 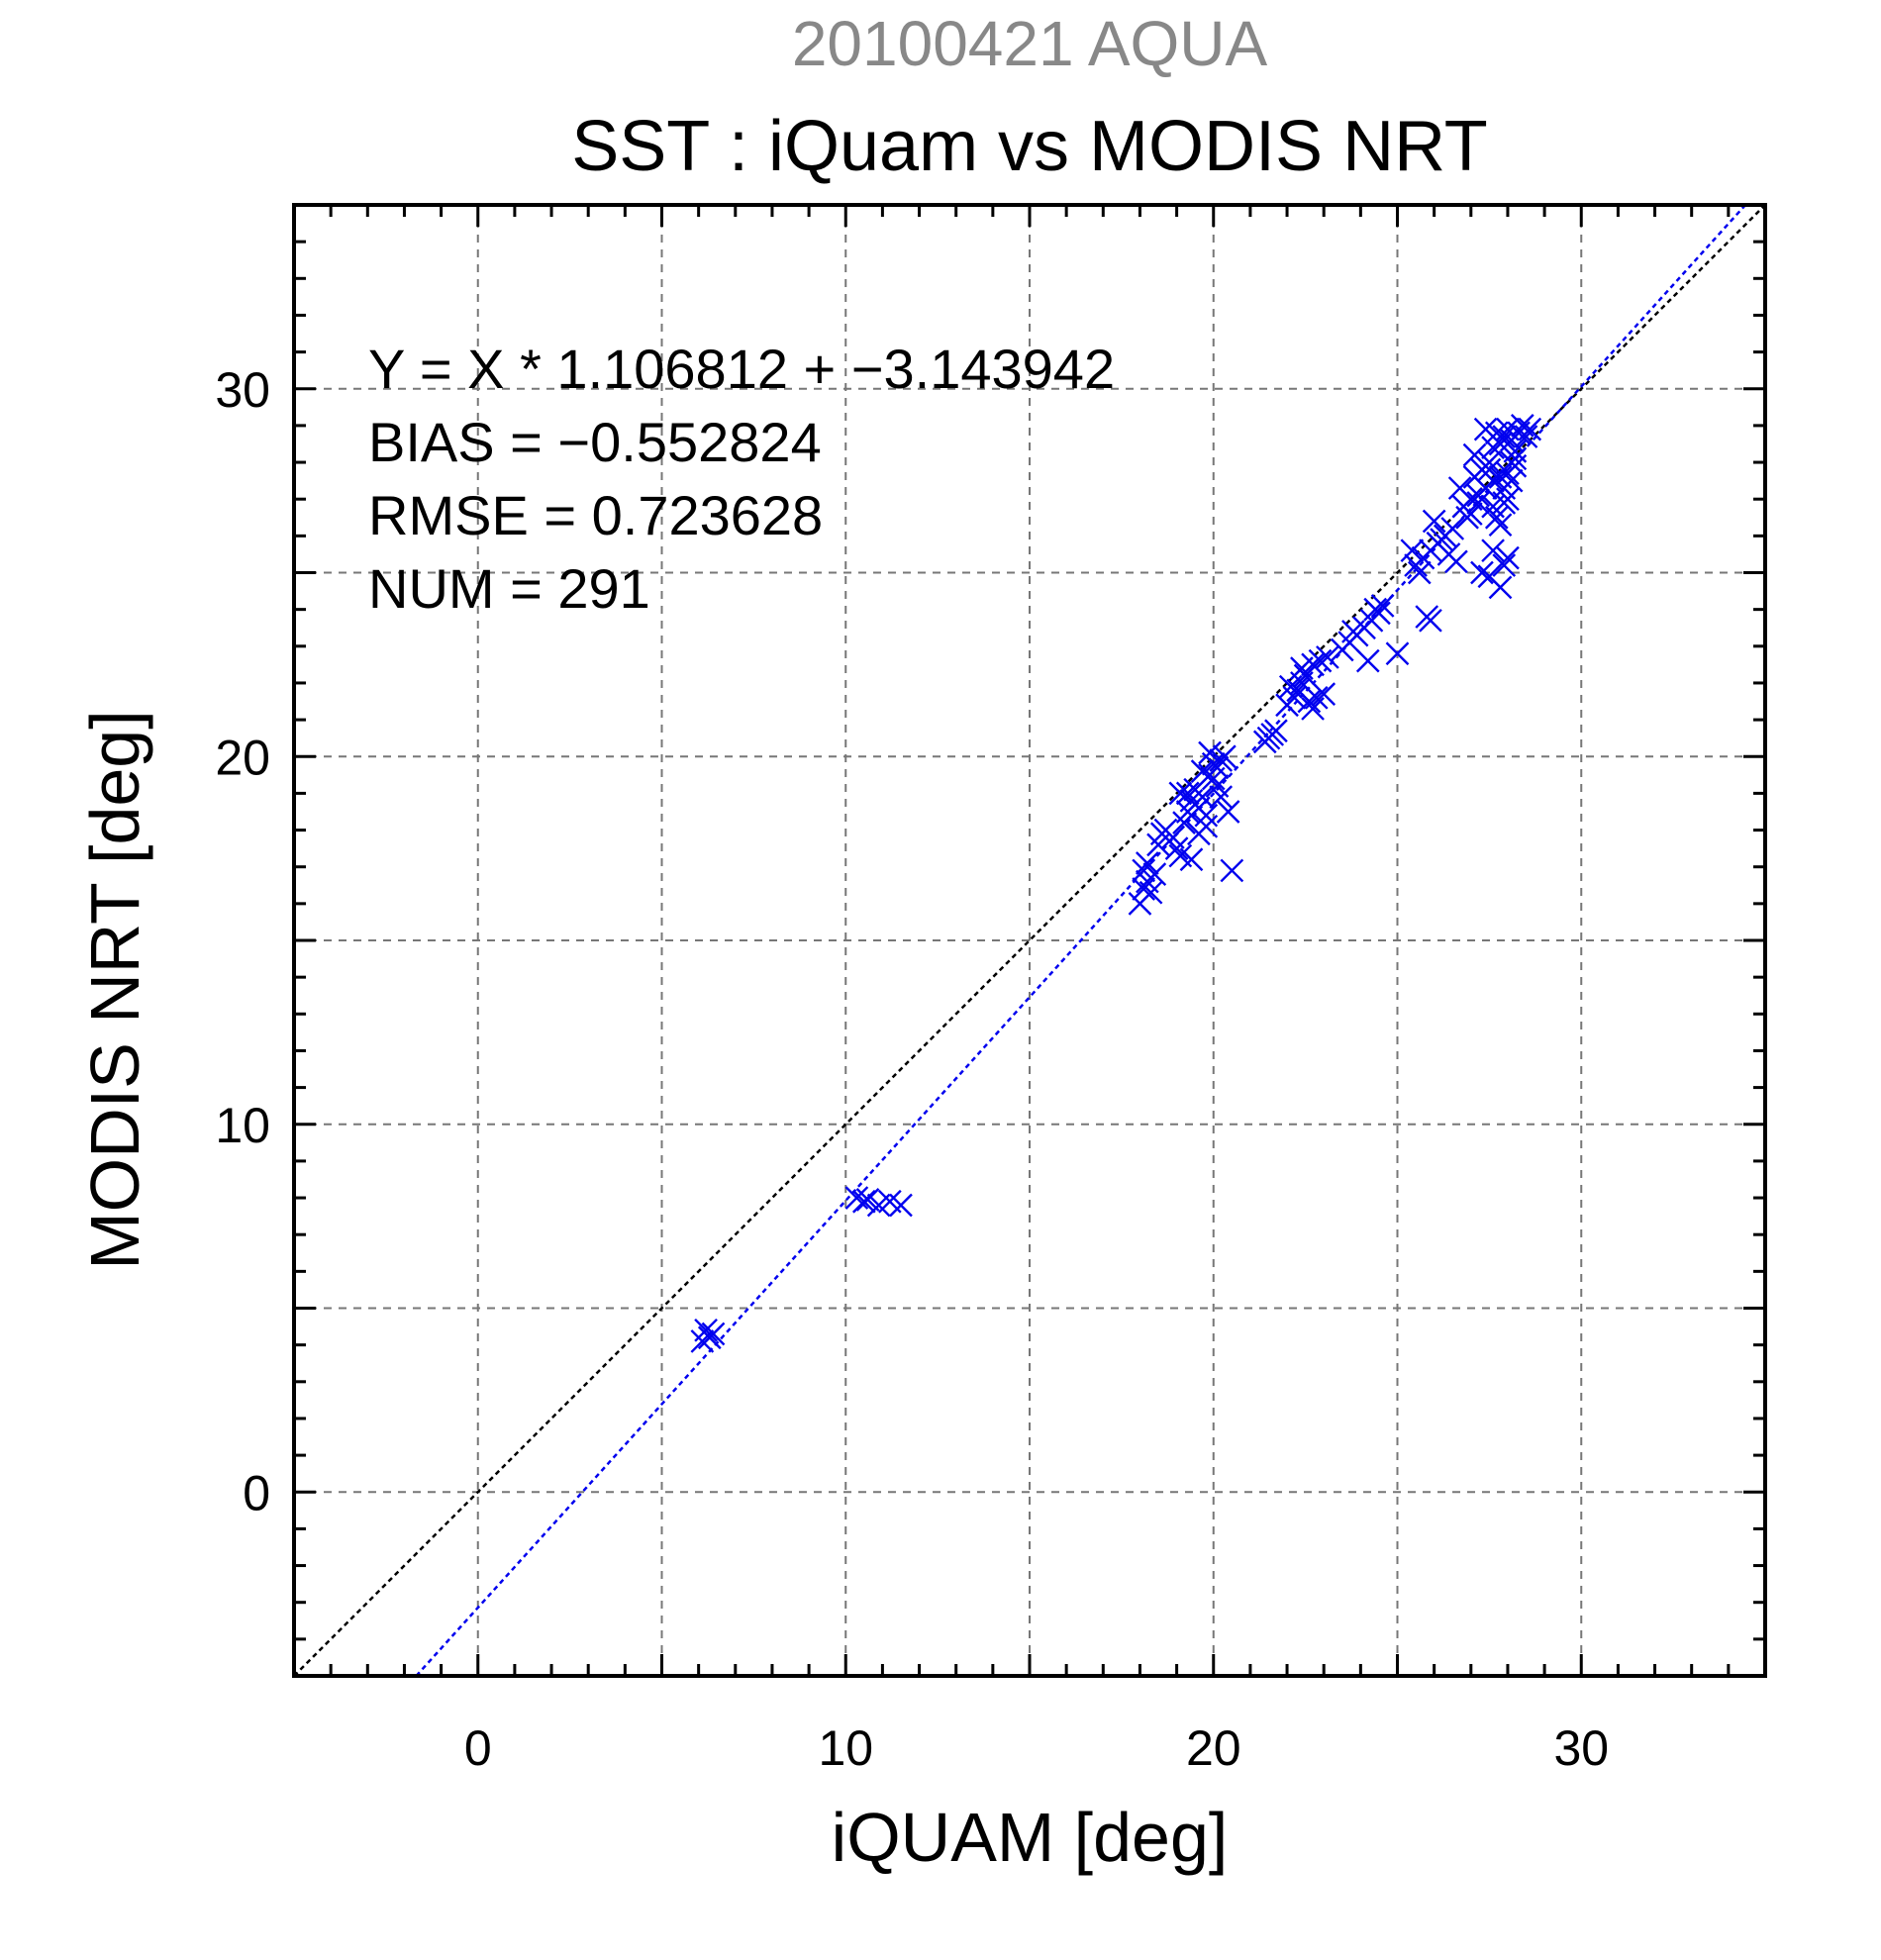 What do you see at coordinates (114, 989) in the screenshot?
I see `y-axis-label: MODIS NRT [deg]` at bounding box center [114, 989].